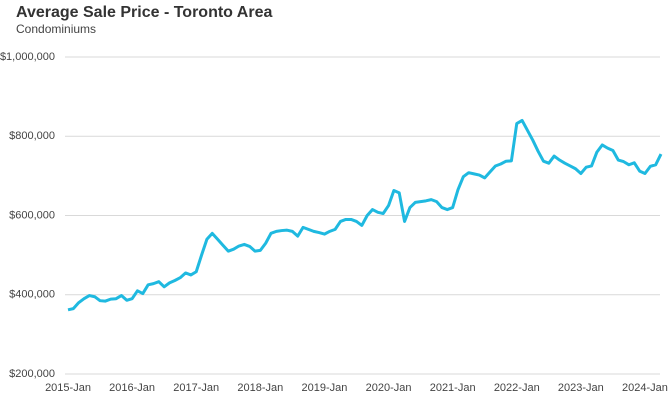 Image resolution: width=670 pixels, height=402 pixels. I want to click on x-tick-label: 2017-Jan, so click(196, 388).